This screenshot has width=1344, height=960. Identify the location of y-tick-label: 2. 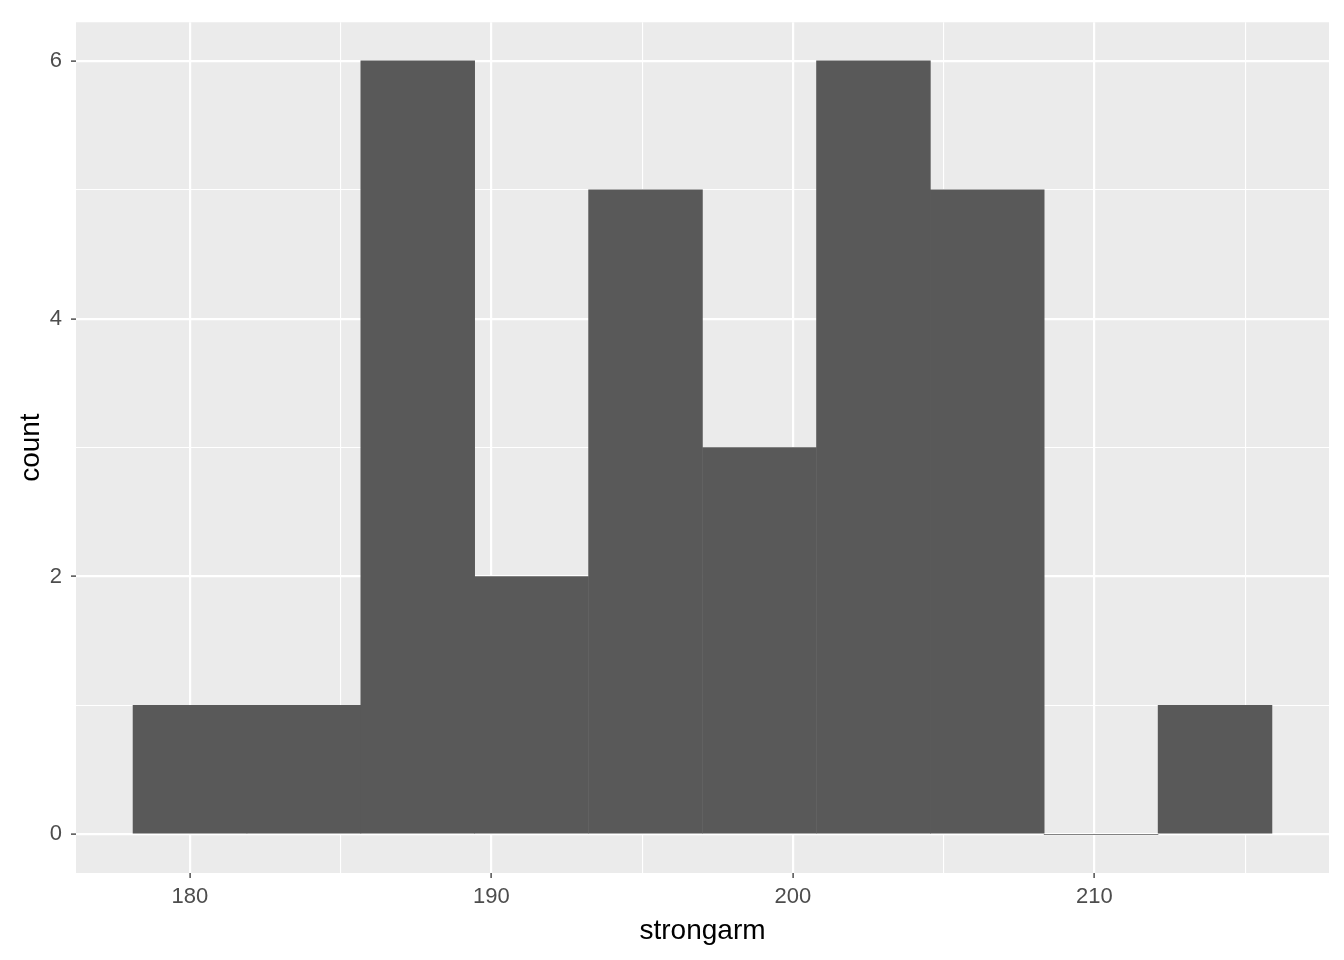
(55, 575).